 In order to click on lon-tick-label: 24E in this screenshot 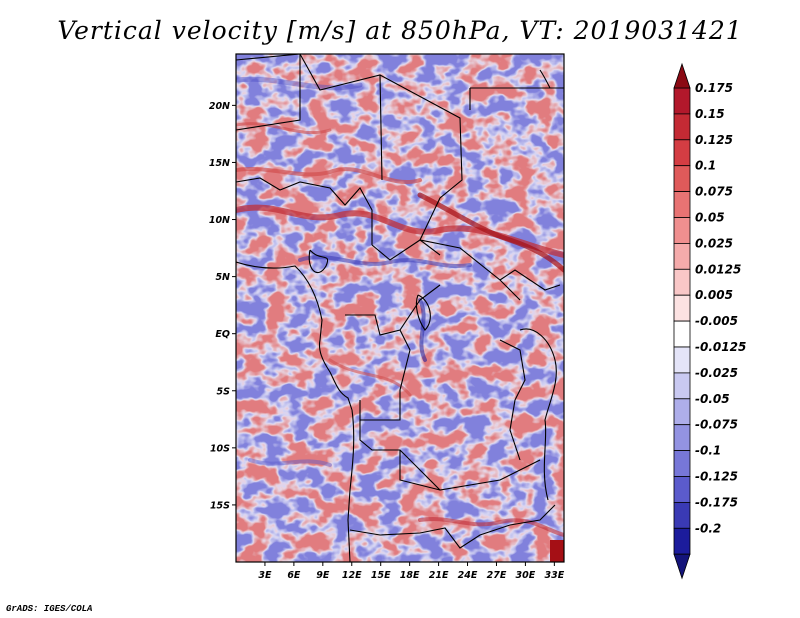, I will do `click(468, 575)`.